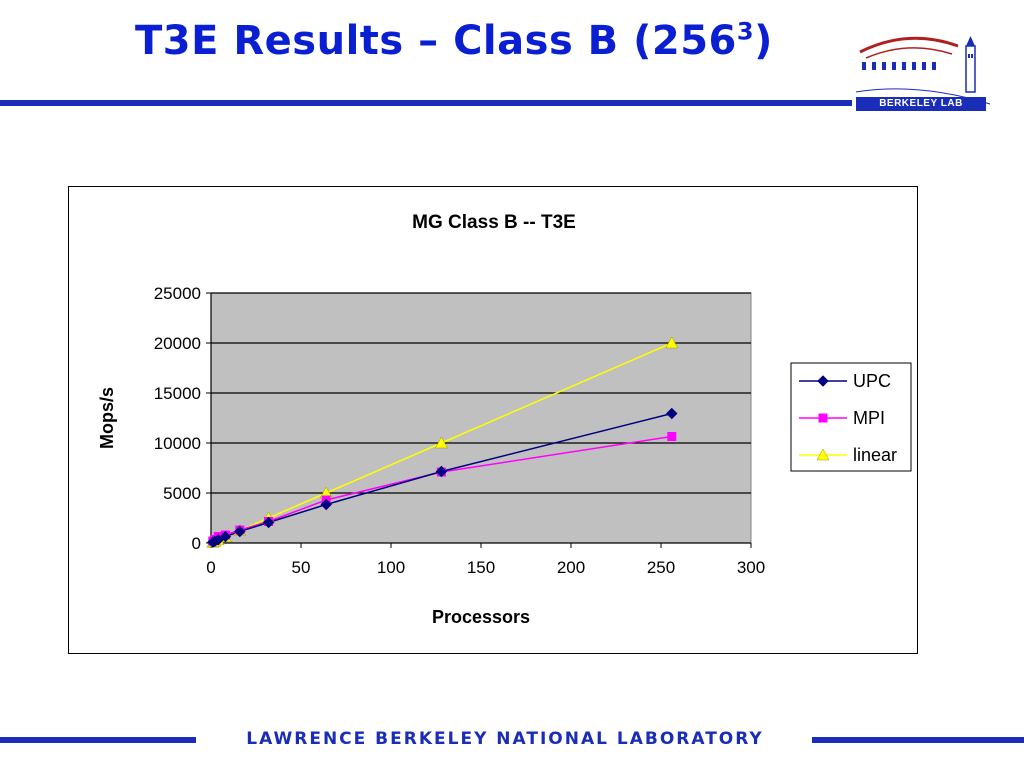  What do you see at coordinates (751, 567) in the screenshot?
I see `x-tick-label: 300` at bounding box center [751, 567].